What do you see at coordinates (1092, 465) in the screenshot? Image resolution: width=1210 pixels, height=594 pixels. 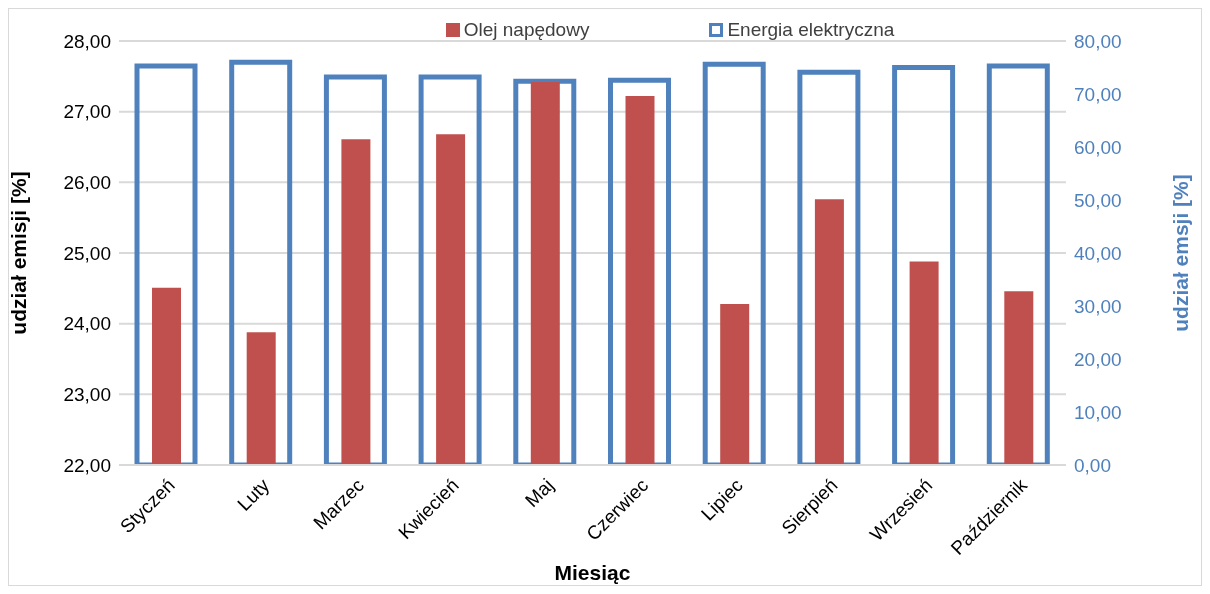 I see `y2-tick-label: 0,00` at bounding box center [1092, 465].